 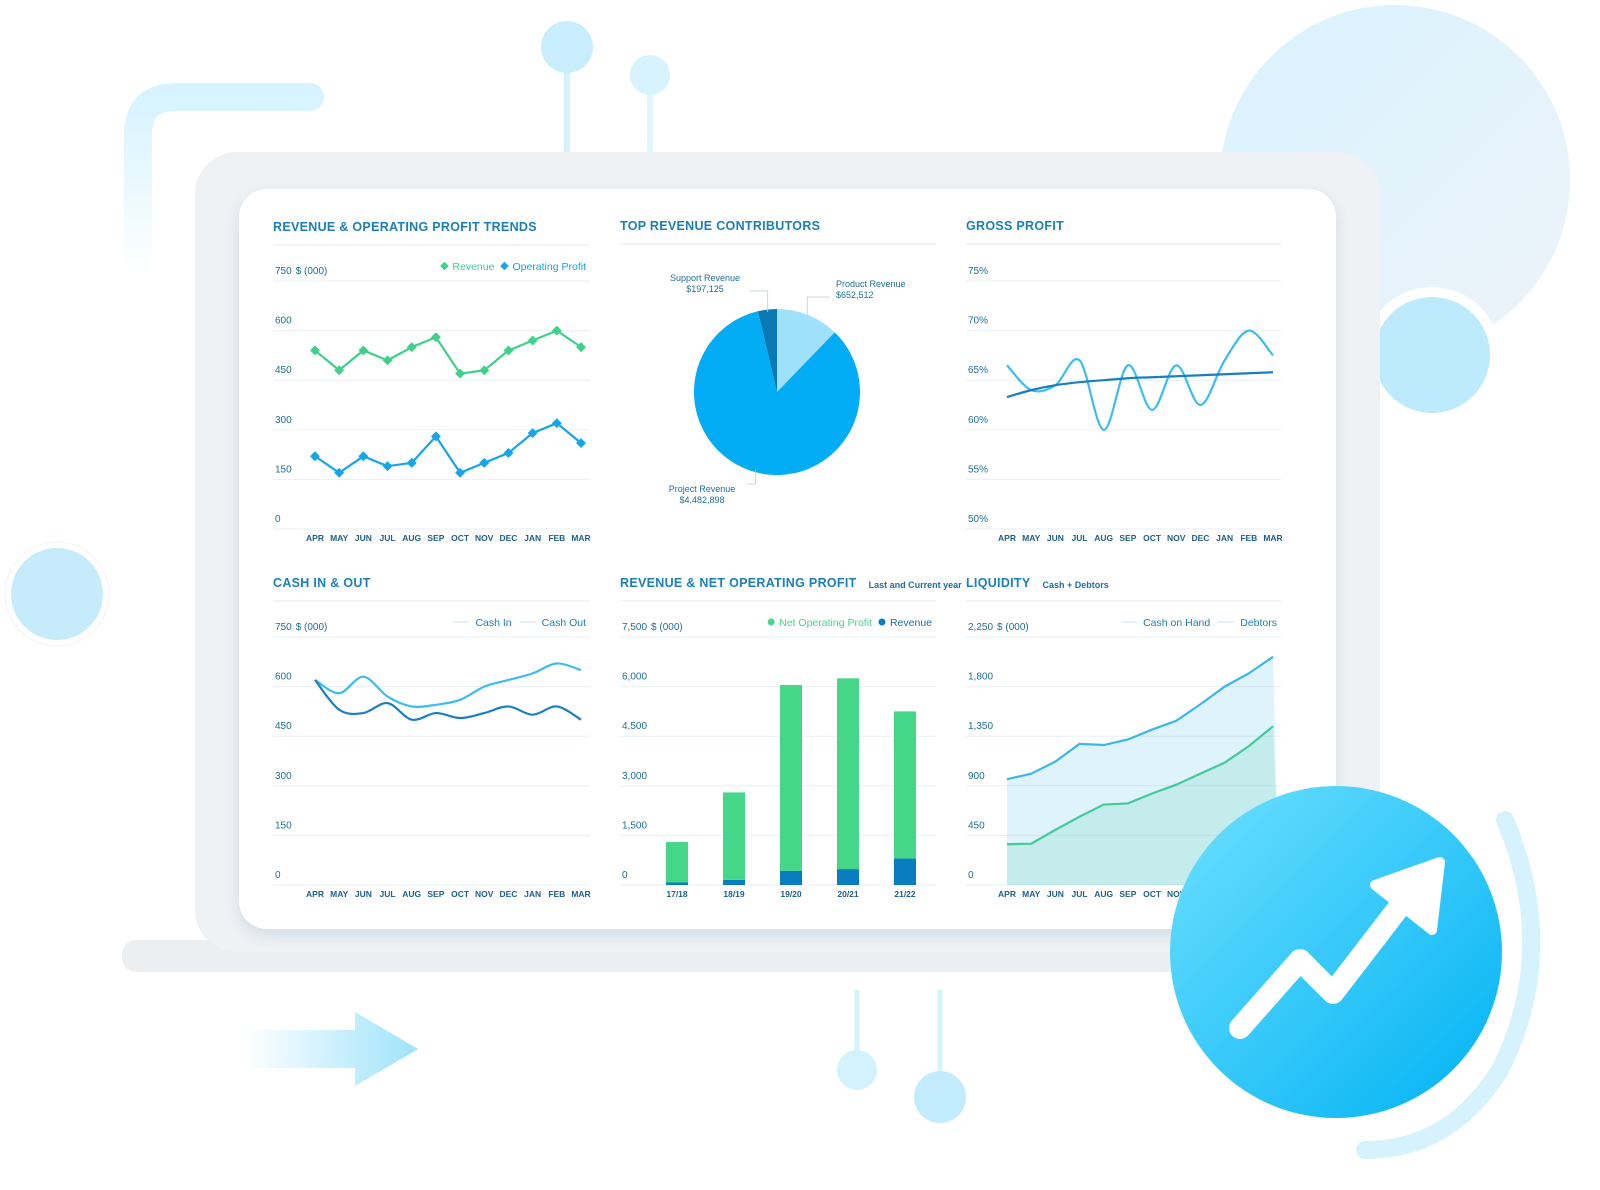 What do you see at coordinates (1407, 896) in the screenshot?
I see `growth-arrow-head` at bounding box center [1407, 896].